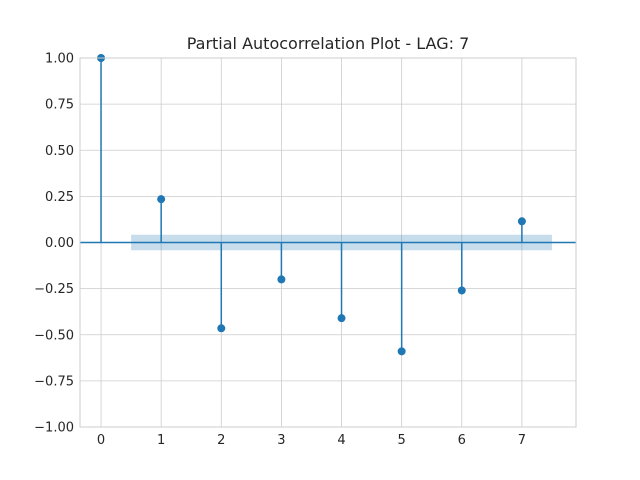 Image resolution: width=640 pixels, height=480 pixels. I want to click on x-tick-label: 0, so click(101, 440).